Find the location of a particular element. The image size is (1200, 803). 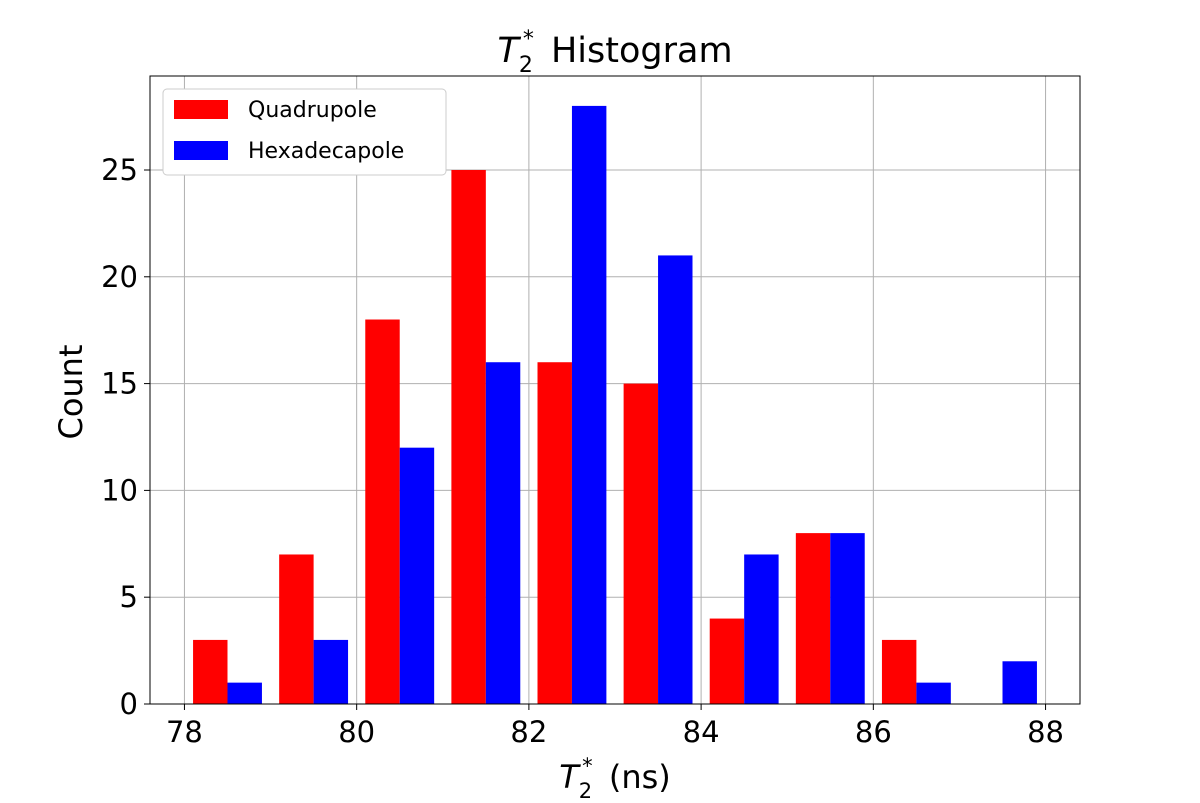

x-tick-label: 80 is located at coordinates (356, 732).